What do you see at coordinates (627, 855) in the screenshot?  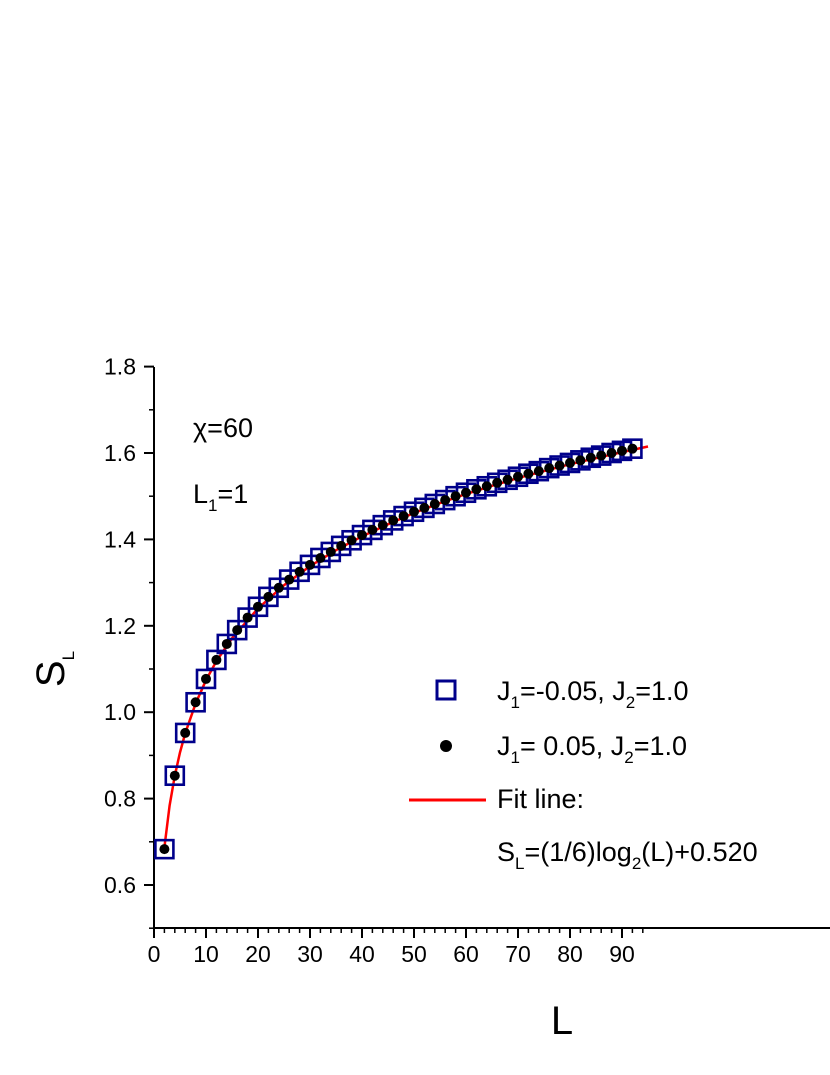 I see `legend-label-fit-formula: SL=(1/6)log2(L)+0.520` at bounding box center [627, 855].